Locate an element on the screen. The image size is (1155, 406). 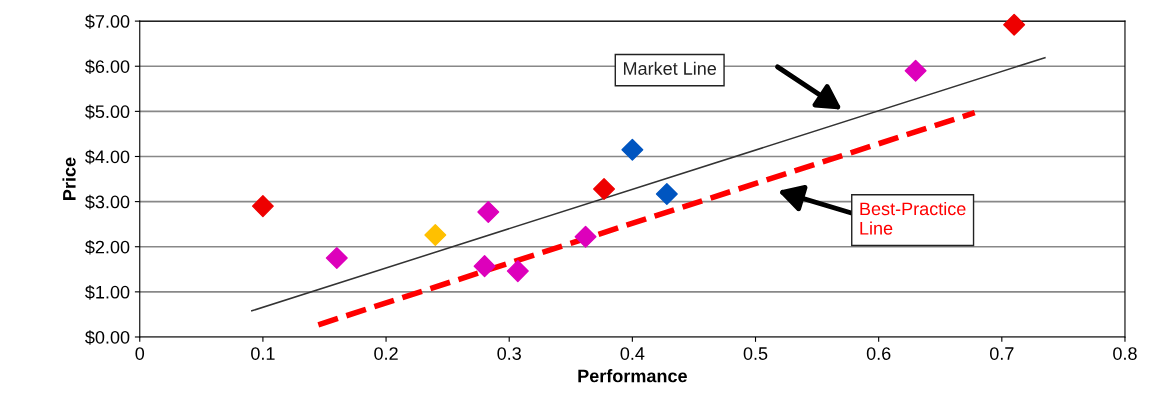
x-tick-label: 0.1 is located at coordinates (263, 353).